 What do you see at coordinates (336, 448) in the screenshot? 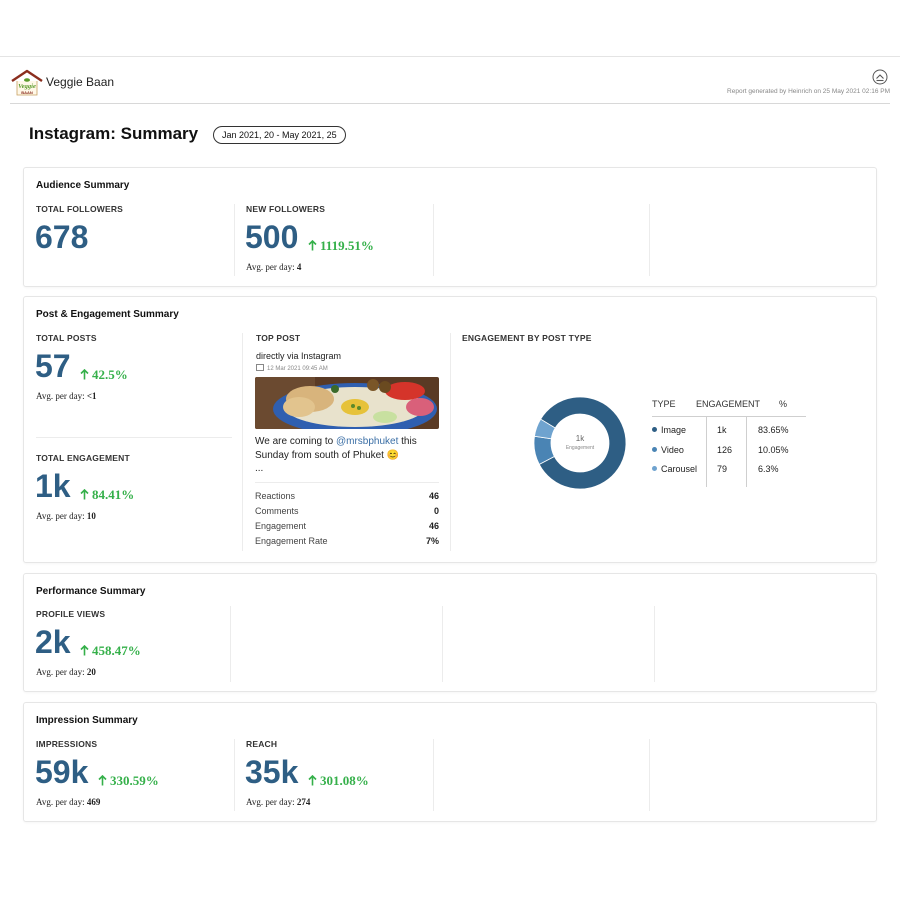
I see `caption-text-end: this Sunday from south of Phuket 😊` at bounding box center [336, 448].